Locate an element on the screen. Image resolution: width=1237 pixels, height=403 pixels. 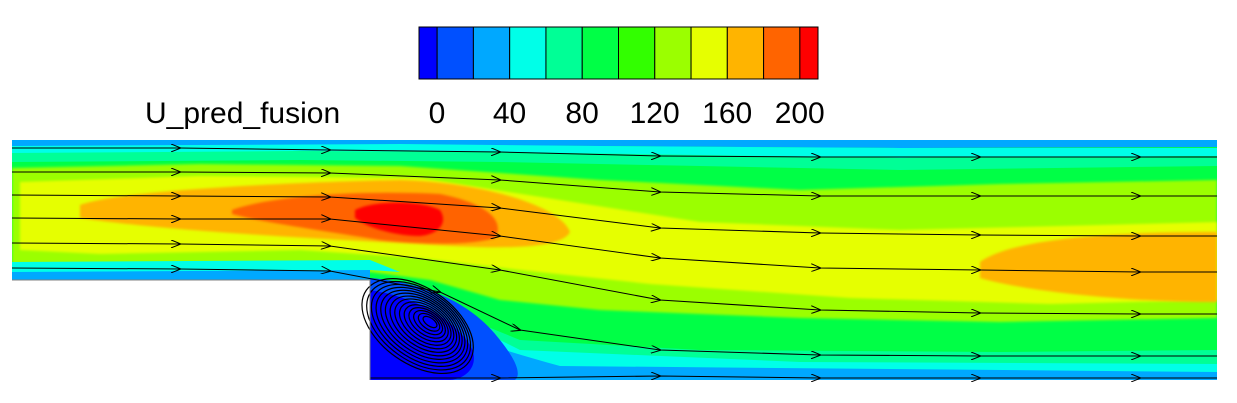
recirculation-vortex is located at coordinates (417, 326).